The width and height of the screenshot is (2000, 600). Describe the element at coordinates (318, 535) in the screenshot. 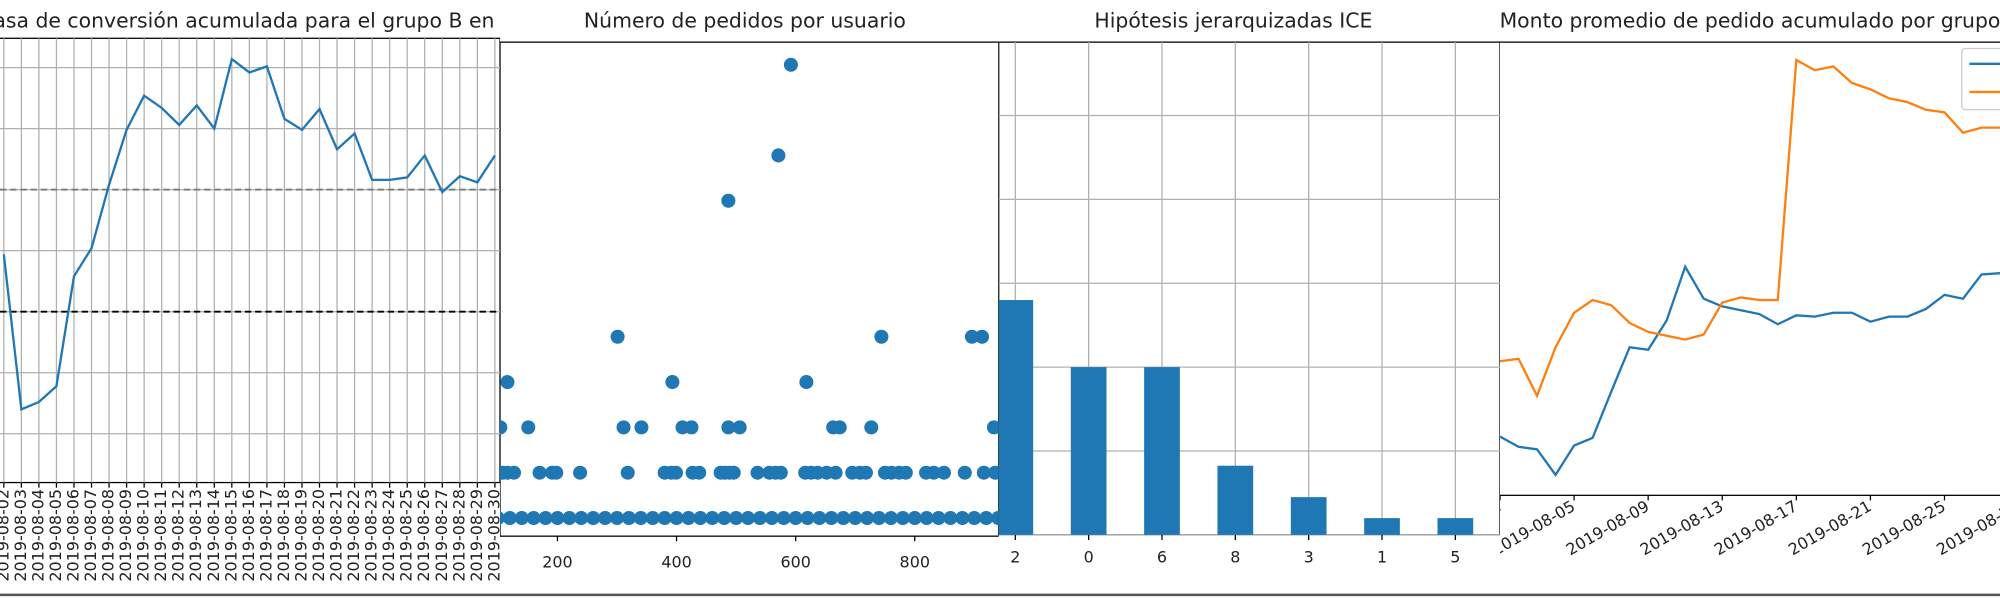

I see `x-tick-label: 2019-08-20` at that location.